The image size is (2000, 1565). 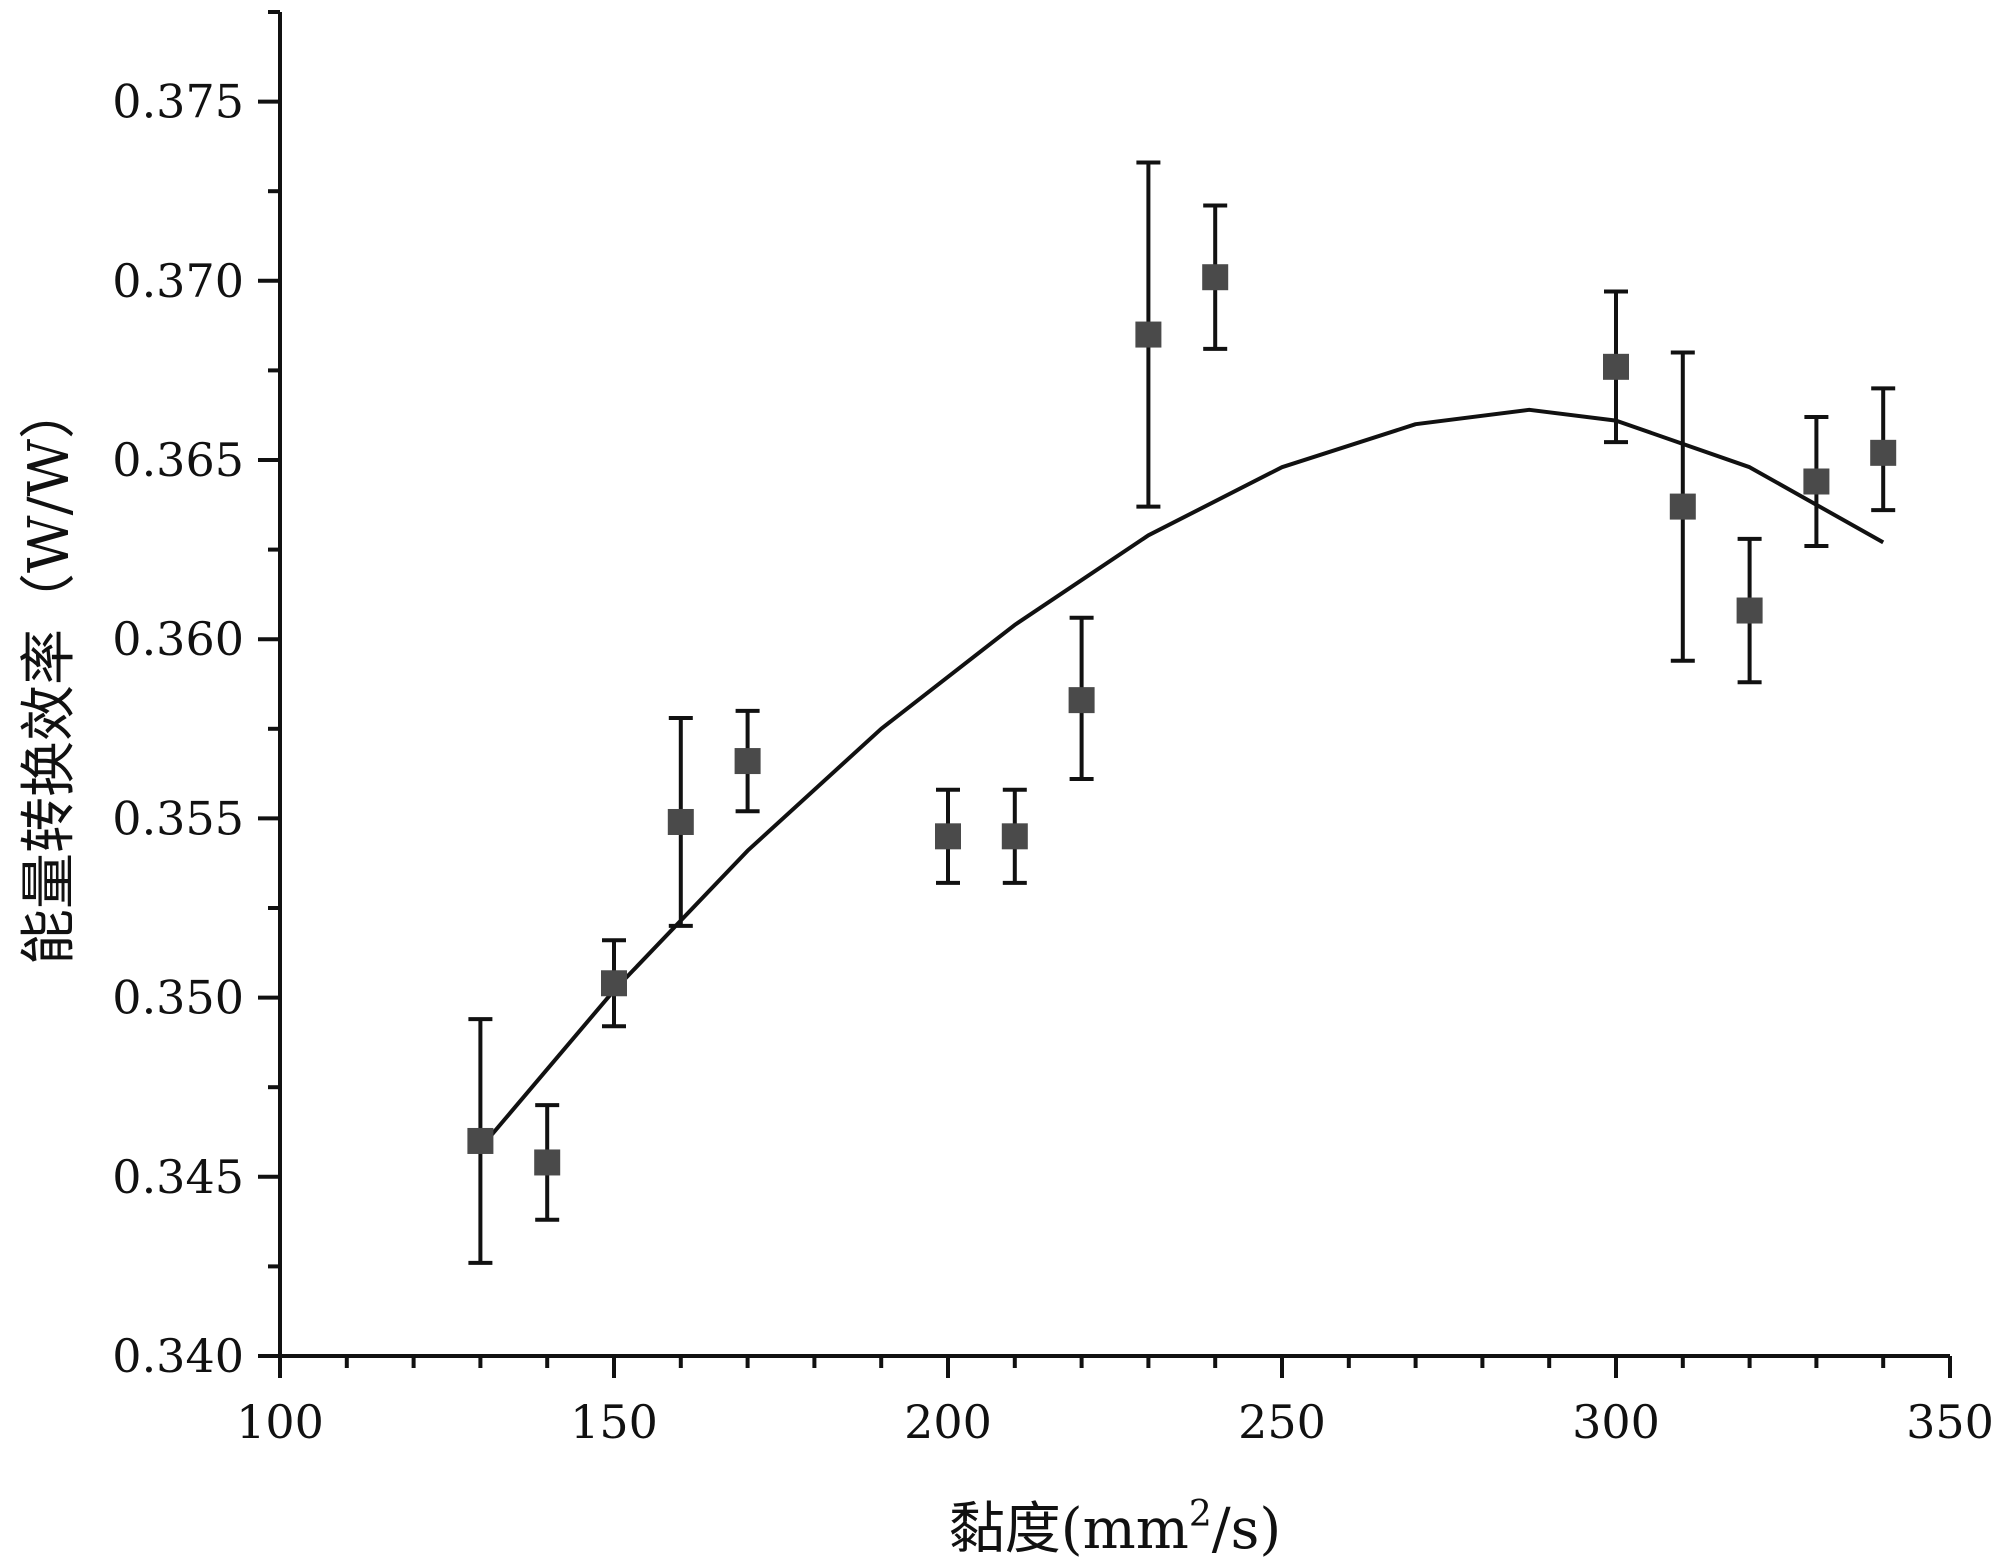 I want to click on x-tick-label: 300, so click(x=1616, y=1422).